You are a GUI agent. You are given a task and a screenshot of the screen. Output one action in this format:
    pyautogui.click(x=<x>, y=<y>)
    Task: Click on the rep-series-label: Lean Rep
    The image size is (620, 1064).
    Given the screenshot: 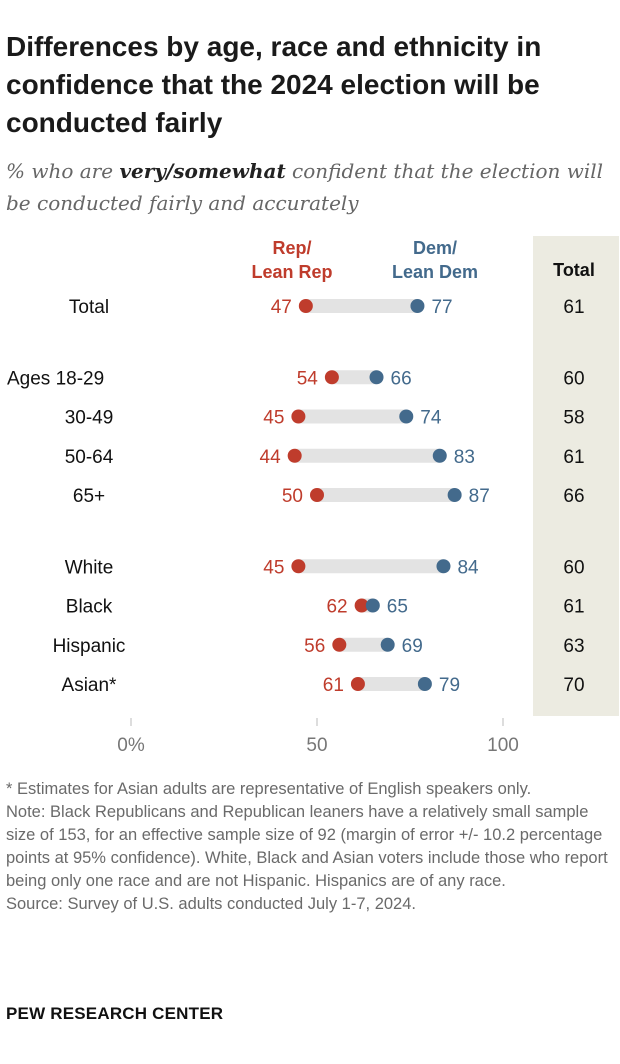 What is the action you would take?
    pyautogui.click(x=291, y=272)
    